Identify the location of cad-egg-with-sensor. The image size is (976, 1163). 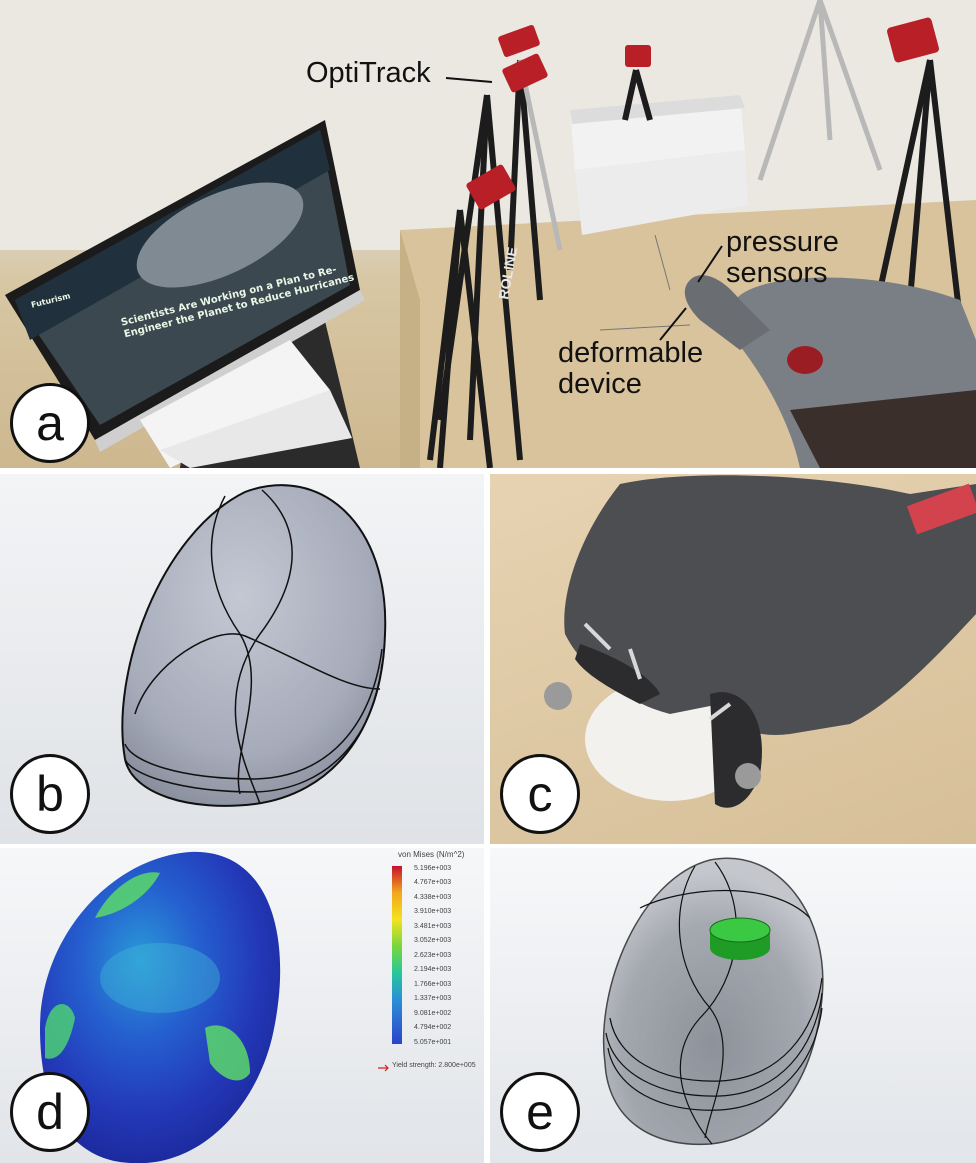
(713, 1001).